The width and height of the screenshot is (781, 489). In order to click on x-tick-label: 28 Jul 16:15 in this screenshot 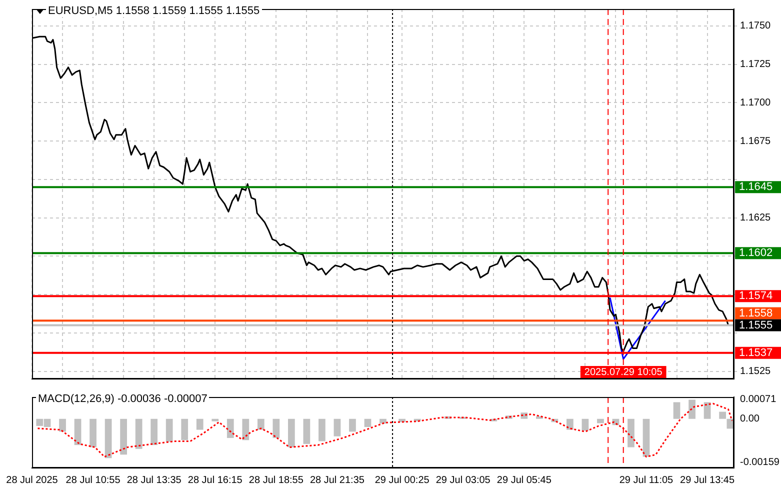, I will do `click(215, 480)`.